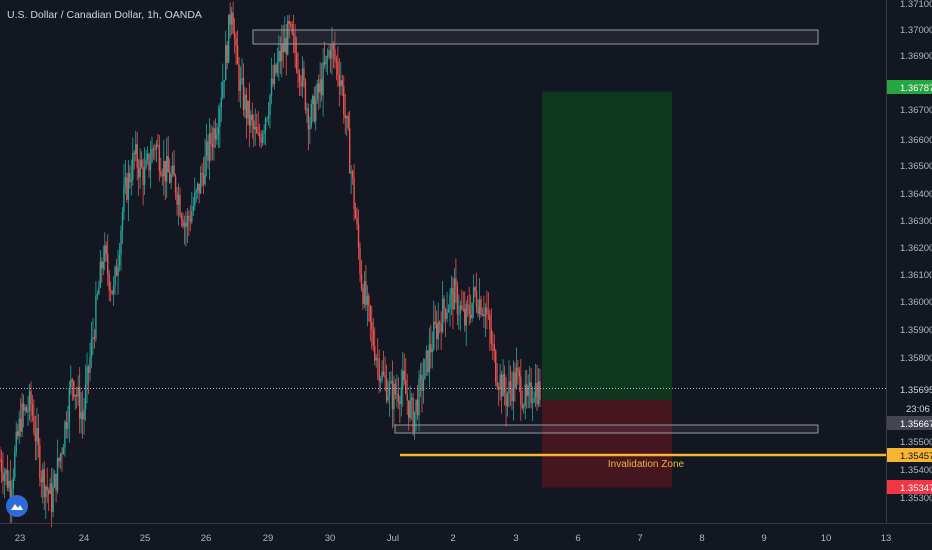 The image size is (932, 550). Describe the element at coordinates (916, 248) in the screenshot. I see `y-tick-label: 1.36200` at that location.